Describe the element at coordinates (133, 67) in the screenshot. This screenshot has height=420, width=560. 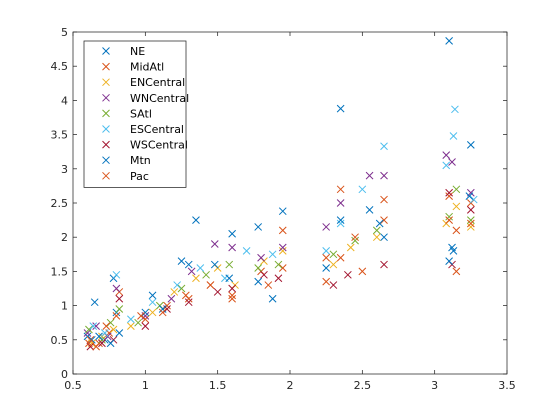
I see `legend-item: MidAtl` at that location.